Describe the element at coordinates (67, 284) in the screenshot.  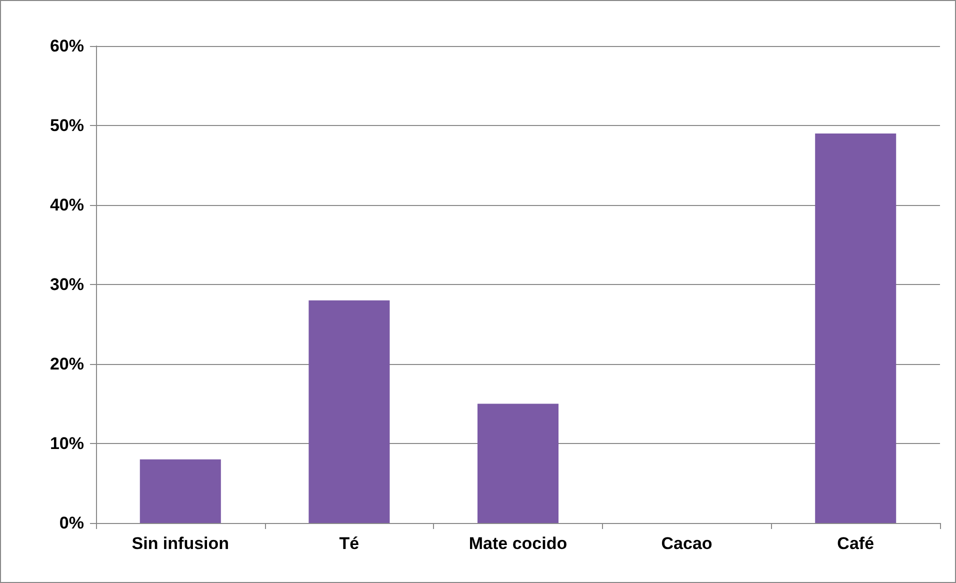
I see `y-tick-label: 30%` at that location.